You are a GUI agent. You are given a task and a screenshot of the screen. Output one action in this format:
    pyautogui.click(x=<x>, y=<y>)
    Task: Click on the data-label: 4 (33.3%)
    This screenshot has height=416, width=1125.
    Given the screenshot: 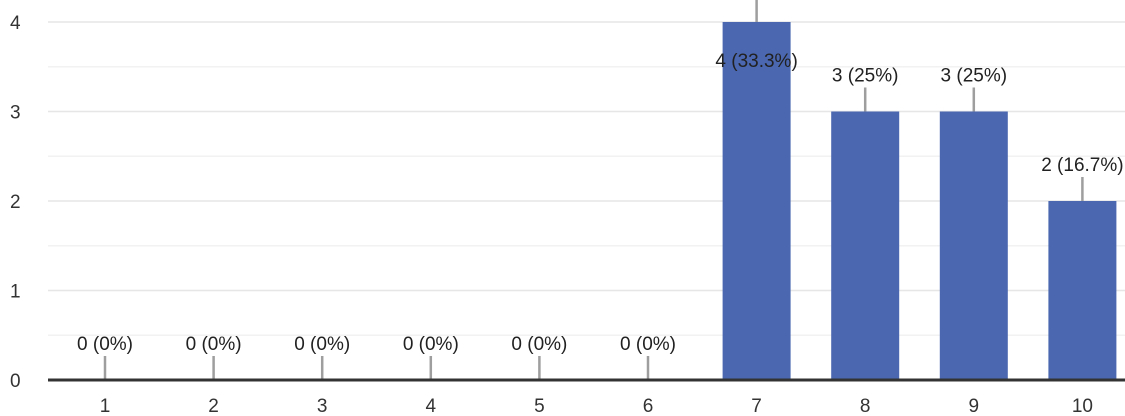 What is the action you would take?
    pyautogui.click(x=756, y=61)
    